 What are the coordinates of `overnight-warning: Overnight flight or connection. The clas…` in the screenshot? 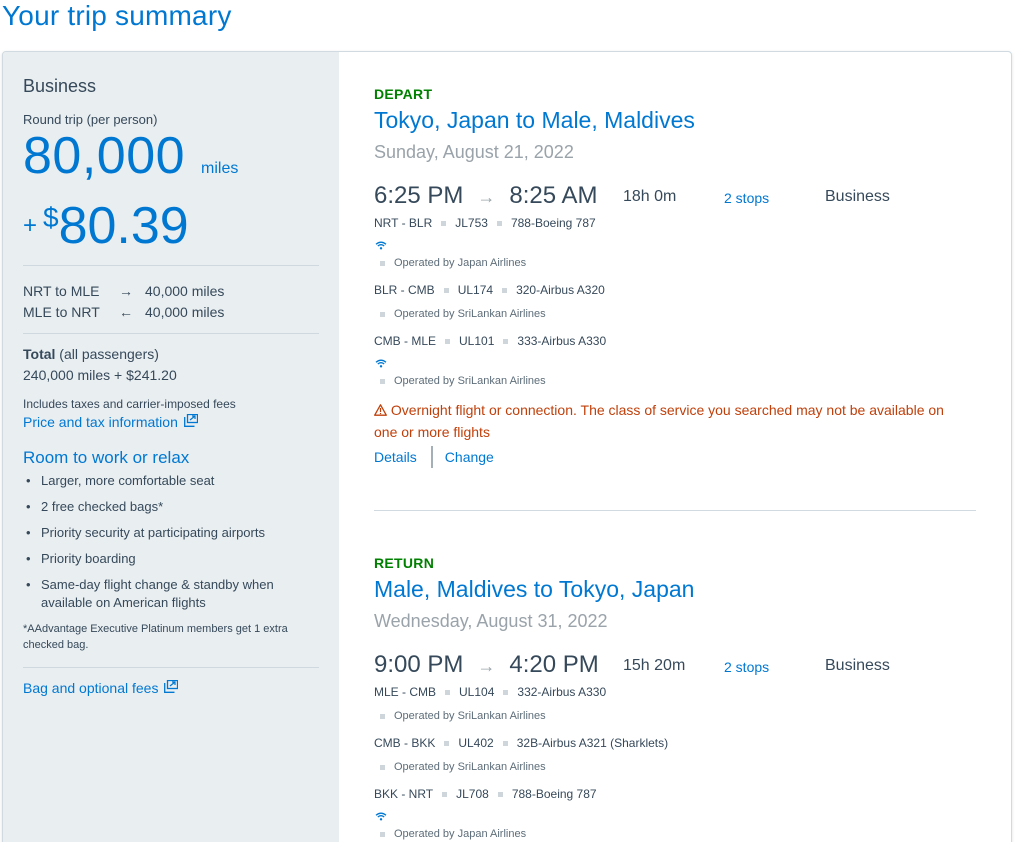 It's located at (669, 421).